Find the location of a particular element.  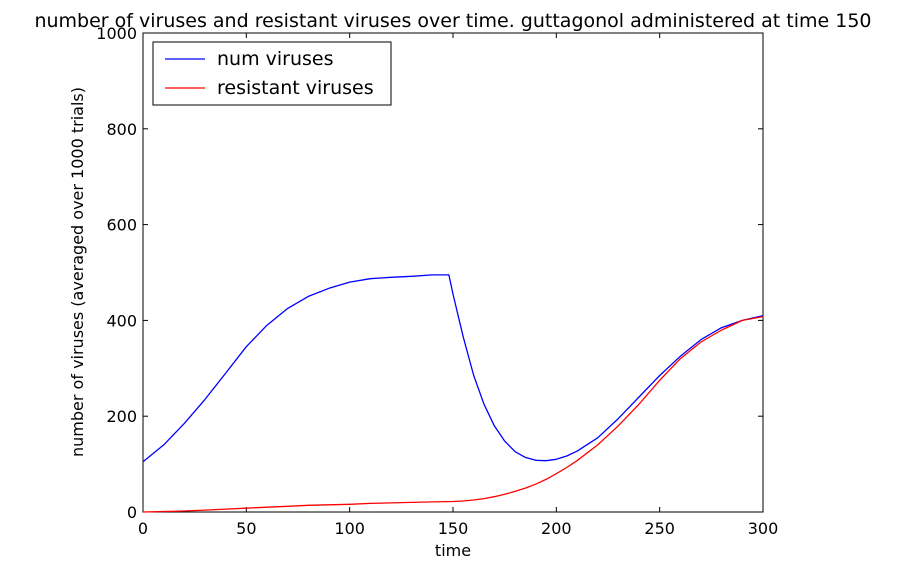

x-axis-label: time is located at coordinates (453, 550).